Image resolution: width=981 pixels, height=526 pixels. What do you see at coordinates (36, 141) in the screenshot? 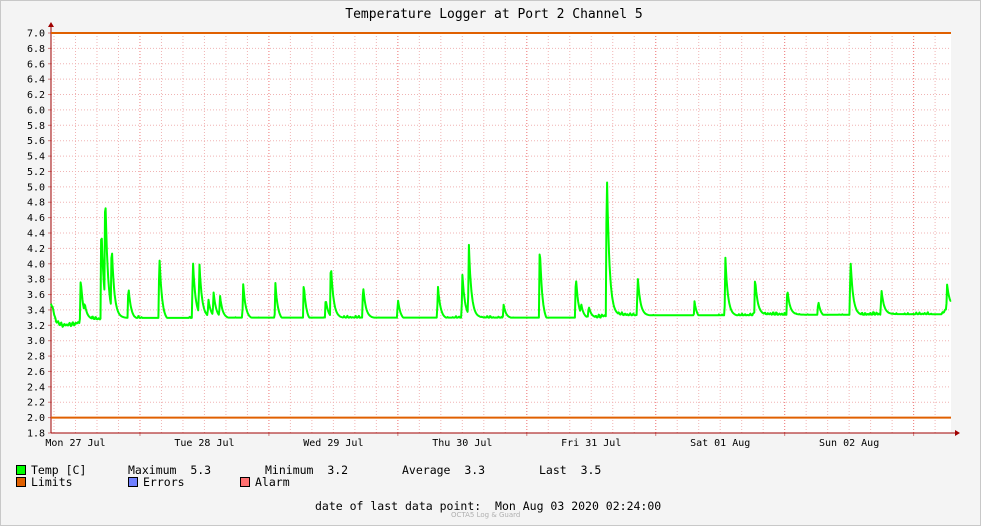
I see `y-tick-label: 5.6` at bounding box center [36, 141].